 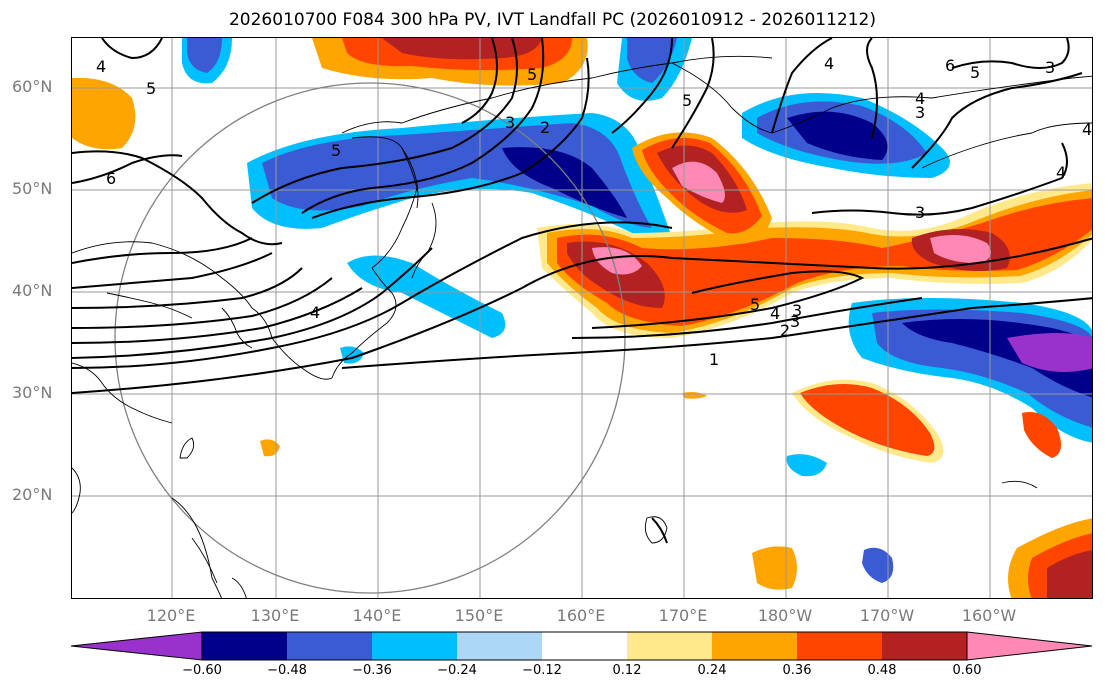 I want to click on colorbar-tick-label: 0.60, so click(x=967, y=670).